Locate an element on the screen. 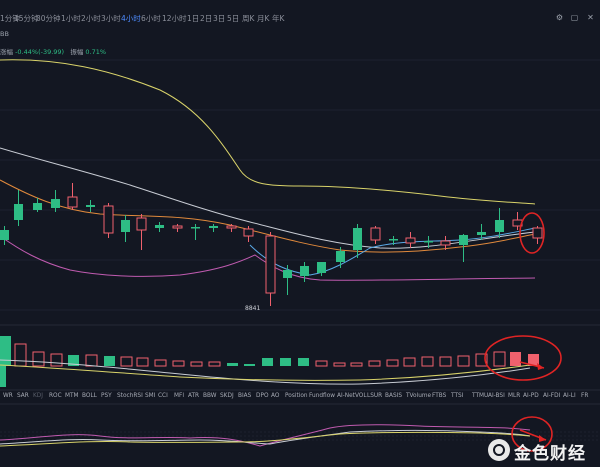  timeframe-4: 2小时 is located at coordinates (91, 18).